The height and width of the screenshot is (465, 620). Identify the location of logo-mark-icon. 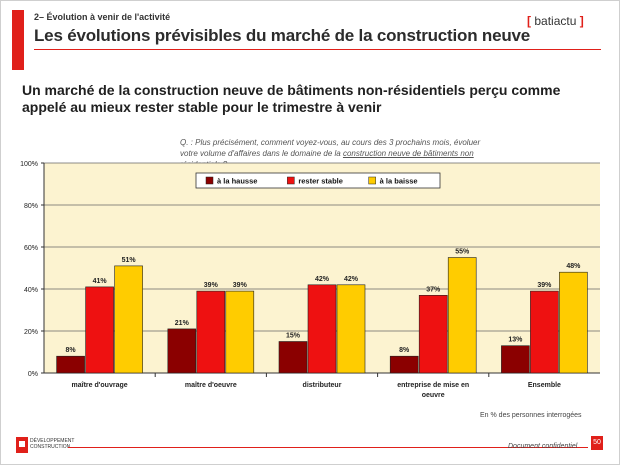
(22, 445).